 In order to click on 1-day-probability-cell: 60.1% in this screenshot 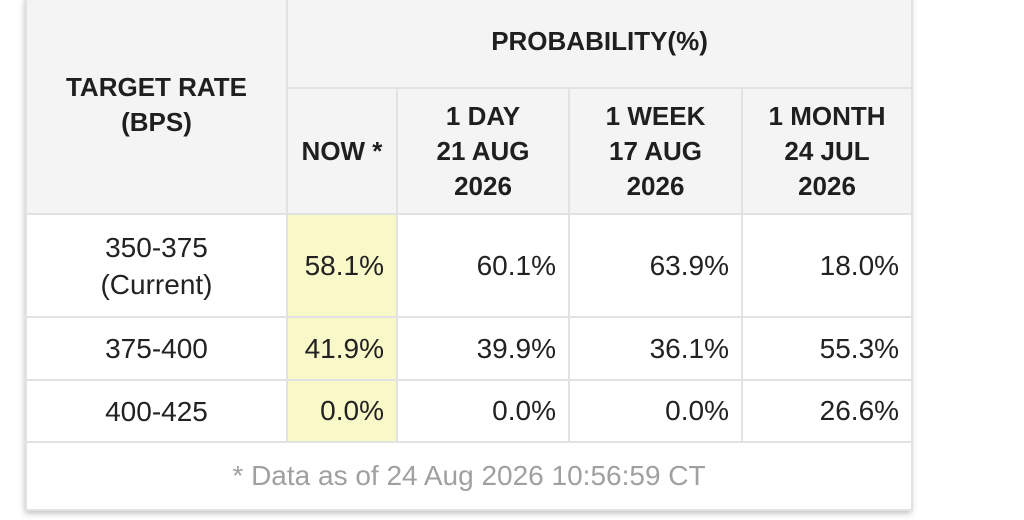, I will do `click(483, 265)`.